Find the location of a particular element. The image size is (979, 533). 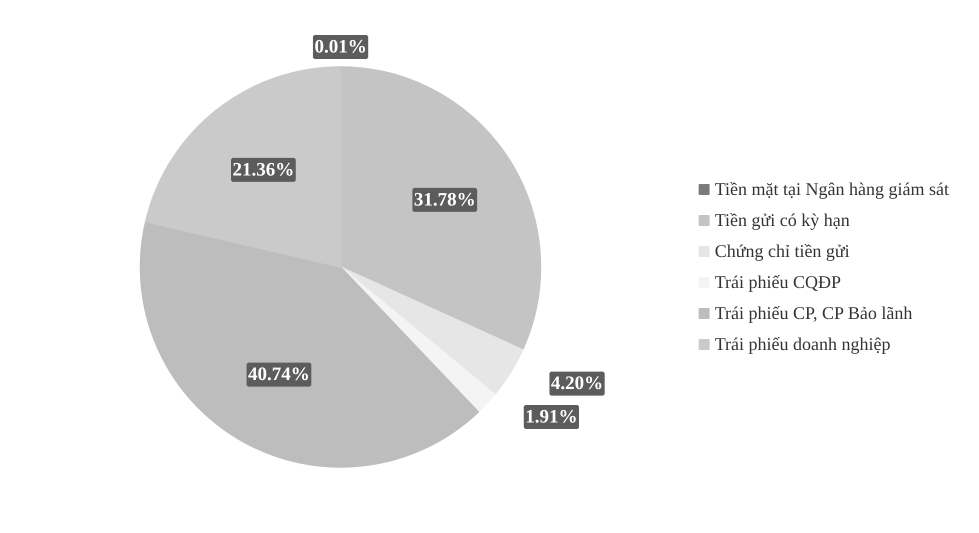

legend-label: Trái phiếu CP, CP Bảo lãnh is located at coordinates (813, 313).